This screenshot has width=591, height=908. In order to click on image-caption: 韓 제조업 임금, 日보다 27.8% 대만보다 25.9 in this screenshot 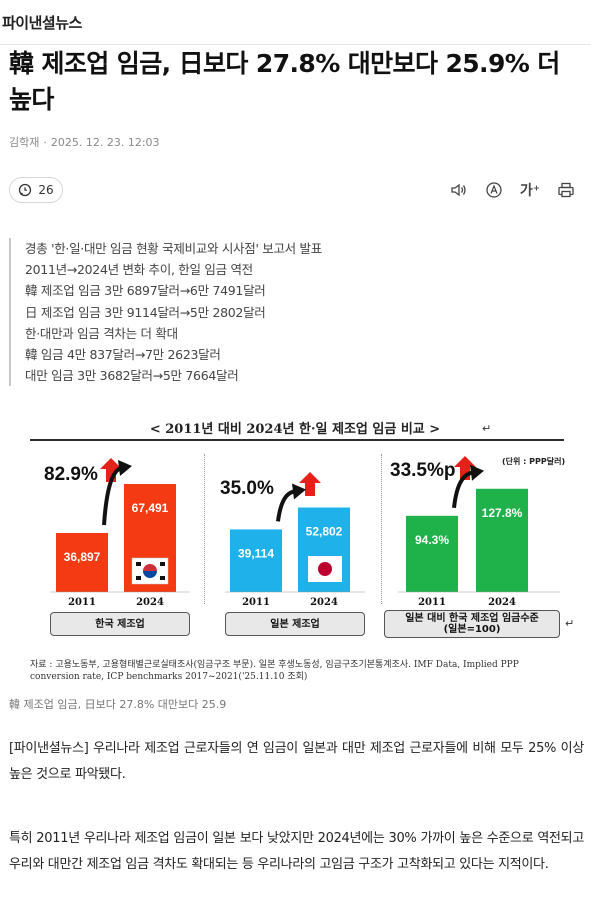, I will do `click(117, 704)`.